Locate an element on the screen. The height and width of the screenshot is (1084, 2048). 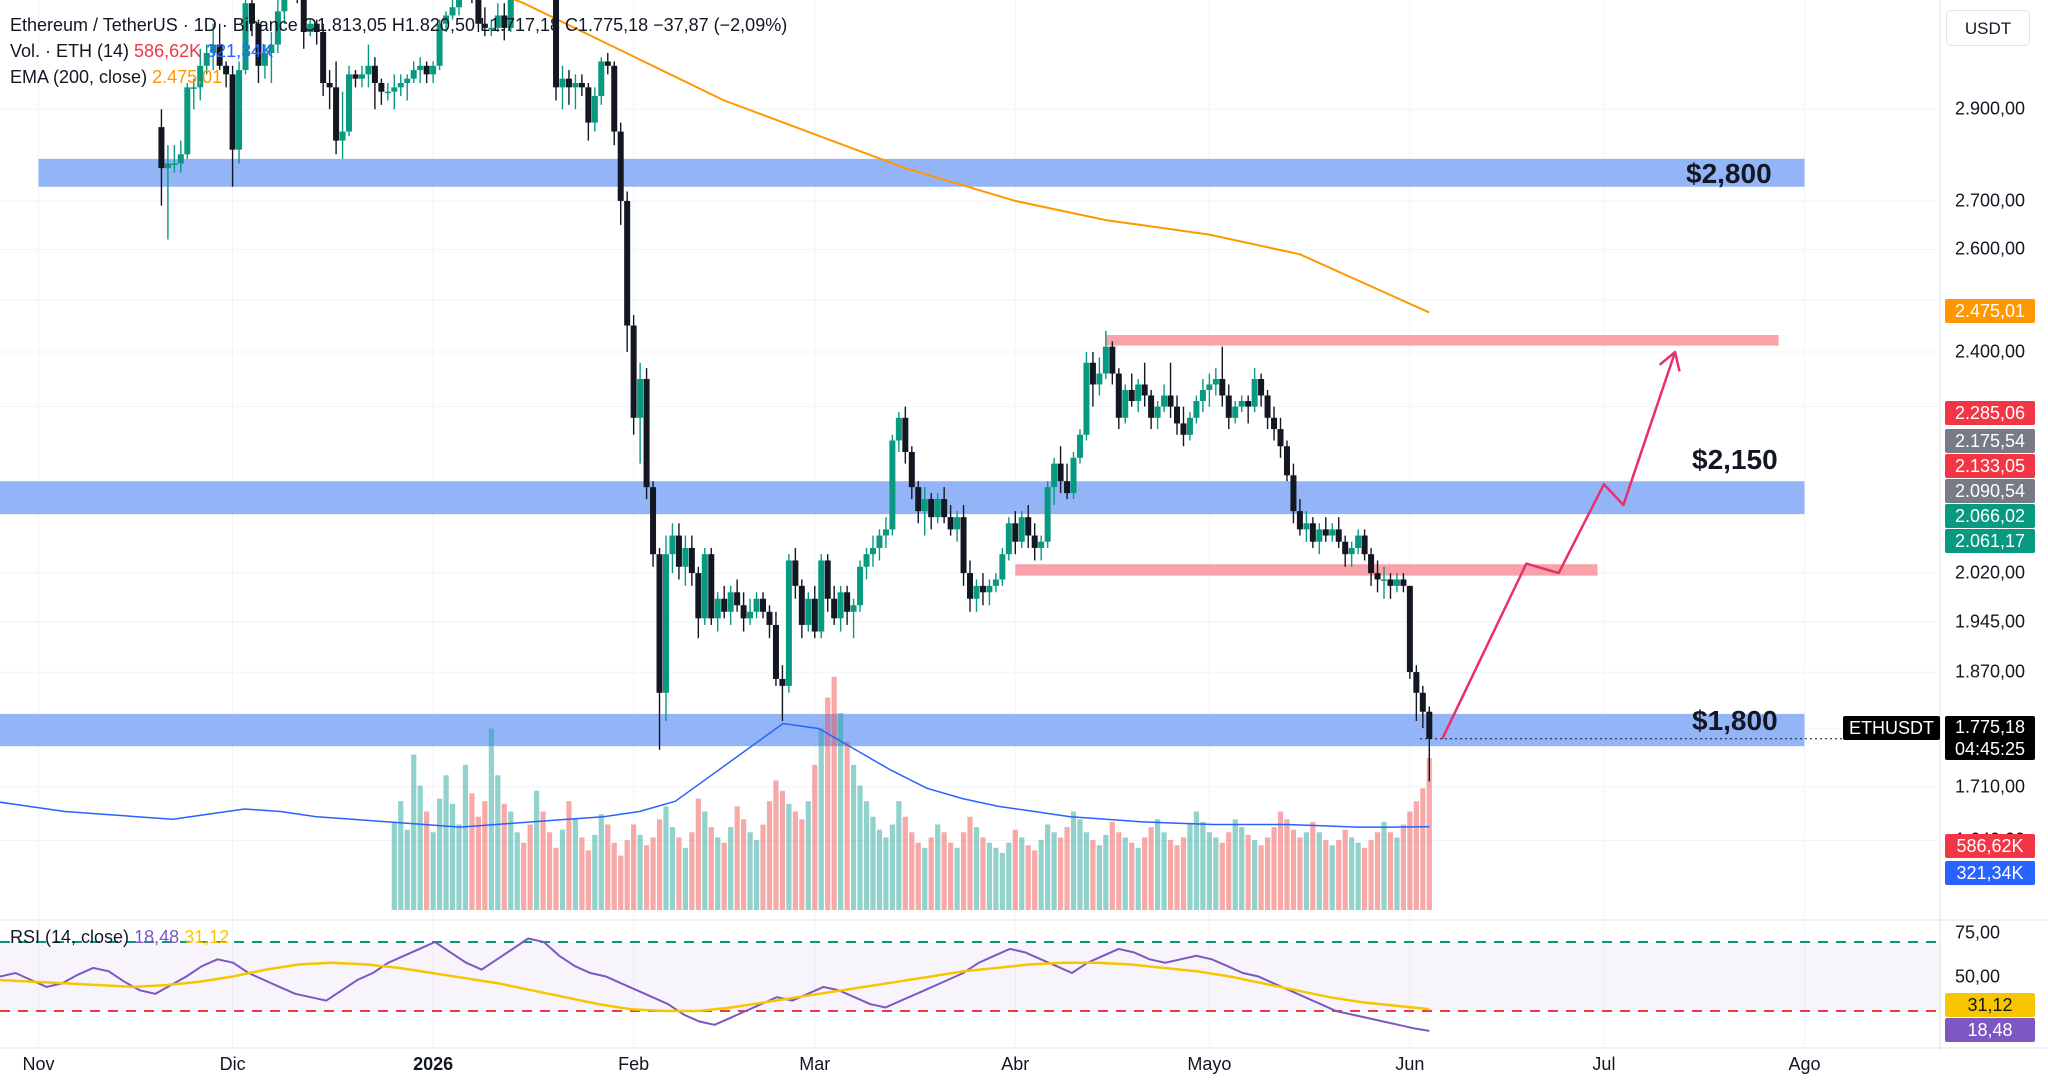
volume-indicator-label: Vol. · ETH (14) is located at coordinates (70, 51).